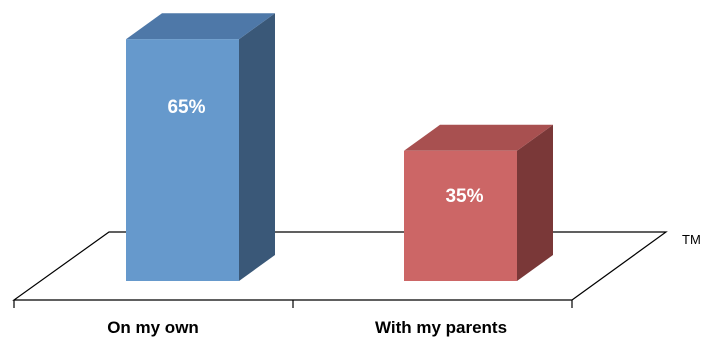 Image resolution: width=714 pixels, height=344 pixels. Describe the element at coordinates (464, 196) in the screenshot. I see `data-label: 35%` at that location.